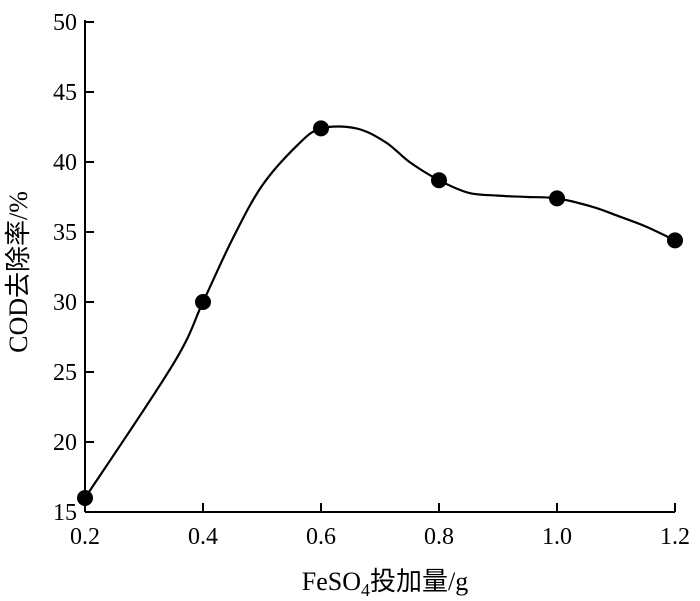  I want to click on x-ticks: 0.2 0.4 0.6 0.8 1.0 1.2, so click(380, 526).